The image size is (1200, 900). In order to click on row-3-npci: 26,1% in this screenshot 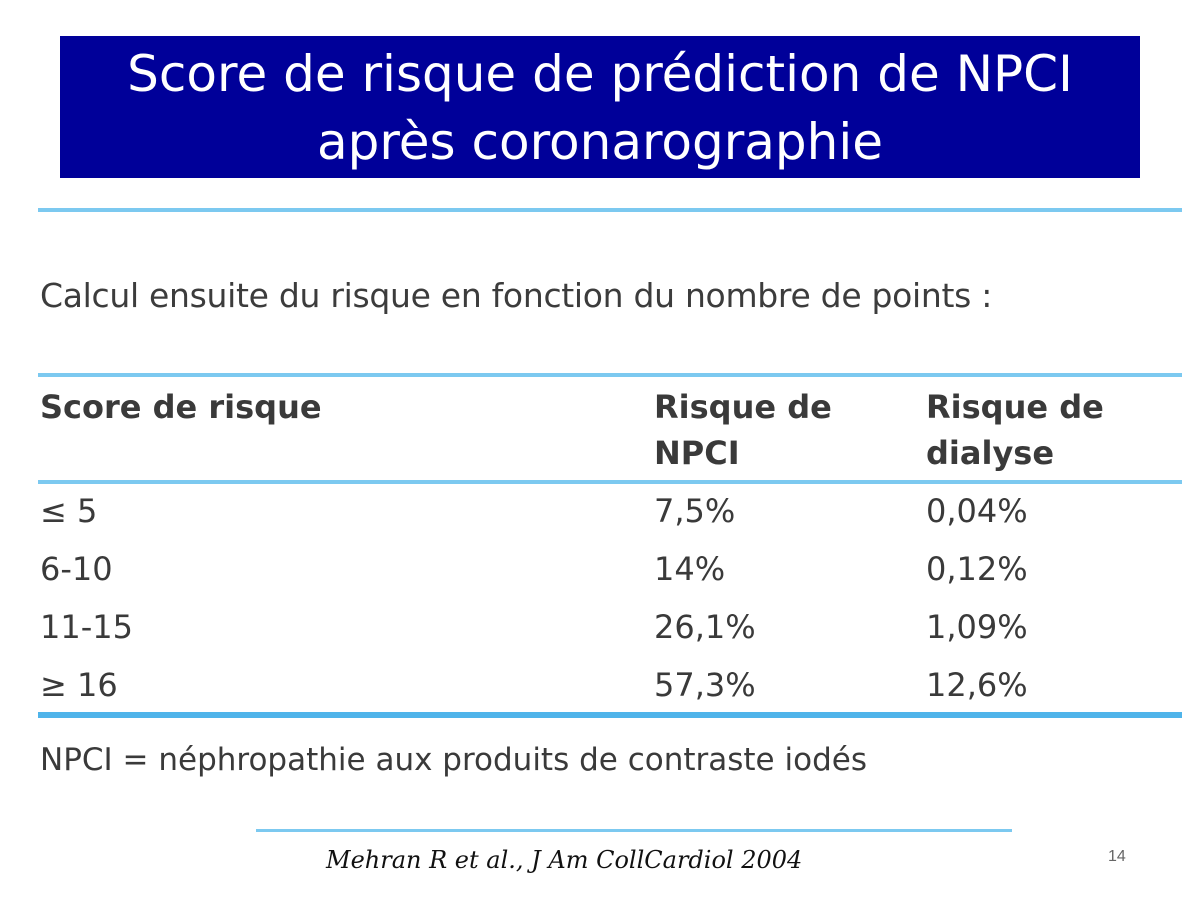, I will do `click(705, 627)`.